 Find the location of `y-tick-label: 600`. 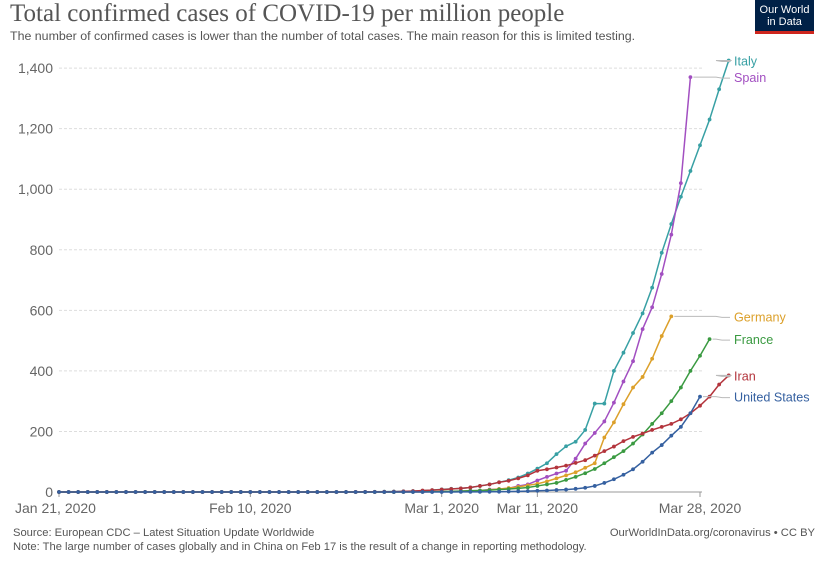

y-tick-label: 600 is located at coordinates (42, 310).